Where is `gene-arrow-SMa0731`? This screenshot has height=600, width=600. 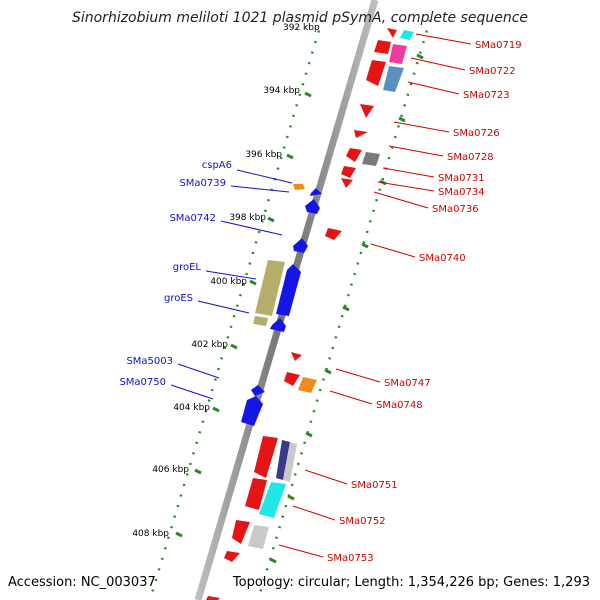 gene-arrow-SMa0731 is located at coordinates (354, 155).